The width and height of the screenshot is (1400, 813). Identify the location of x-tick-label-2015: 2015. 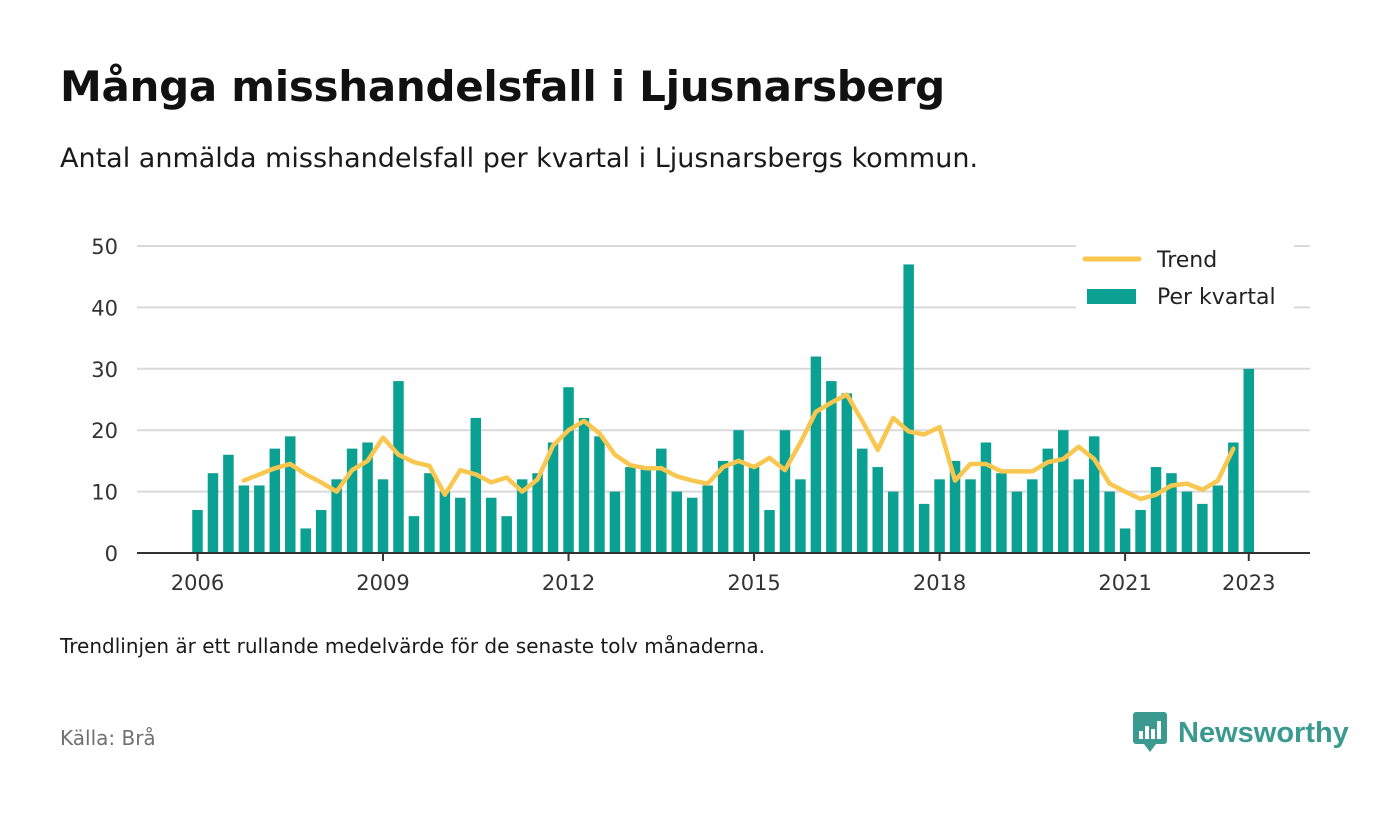
(753, 583).